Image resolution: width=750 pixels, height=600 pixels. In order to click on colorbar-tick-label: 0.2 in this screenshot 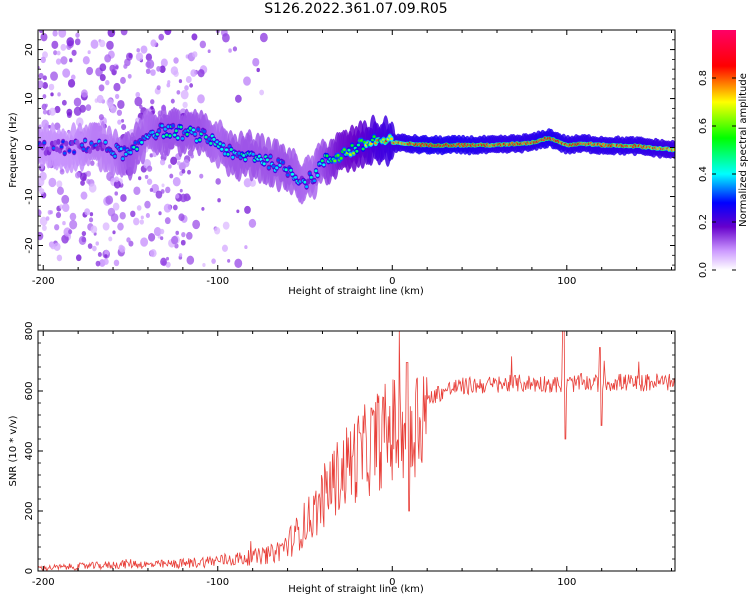, I will do `click(703, 222)`.